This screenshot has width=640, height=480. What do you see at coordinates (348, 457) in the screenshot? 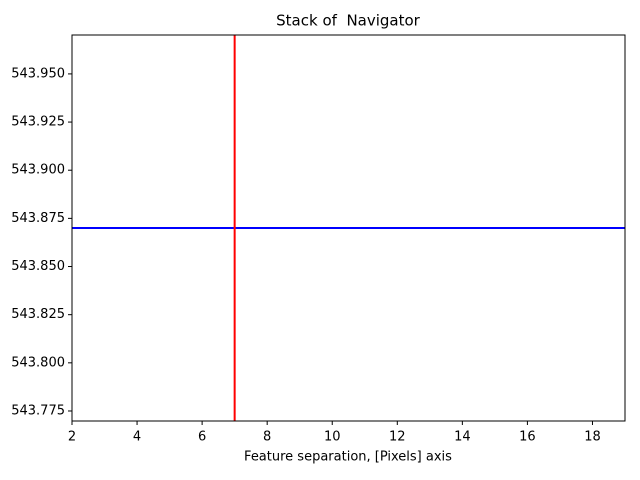
I see `x-axis-label: Feature separation, [Pixels] axis` at bounding box center [348, 457].